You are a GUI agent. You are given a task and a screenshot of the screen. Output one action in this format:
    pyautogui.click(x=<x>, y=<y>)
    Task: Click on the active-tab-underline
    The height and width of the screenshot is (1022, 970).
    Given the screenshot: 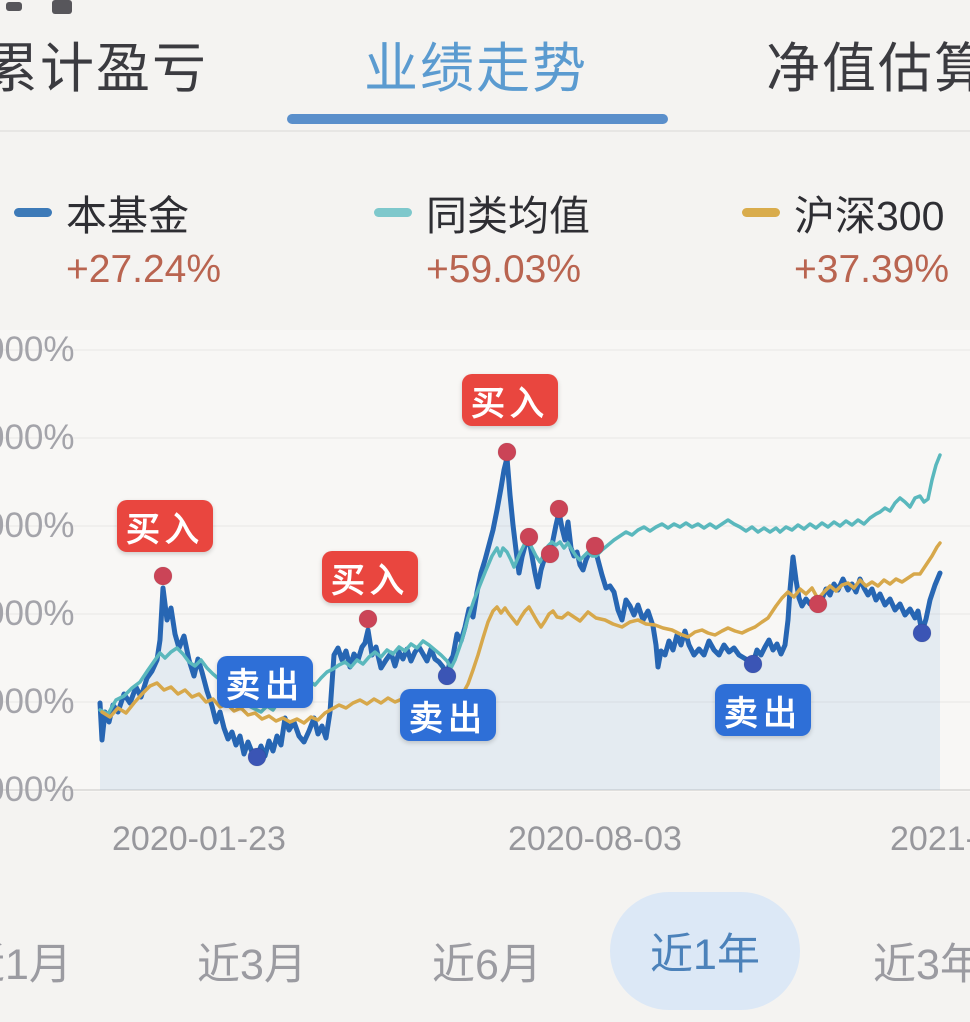 What is the action you would take?
    pyautogui.click(x=477, y=119)
    